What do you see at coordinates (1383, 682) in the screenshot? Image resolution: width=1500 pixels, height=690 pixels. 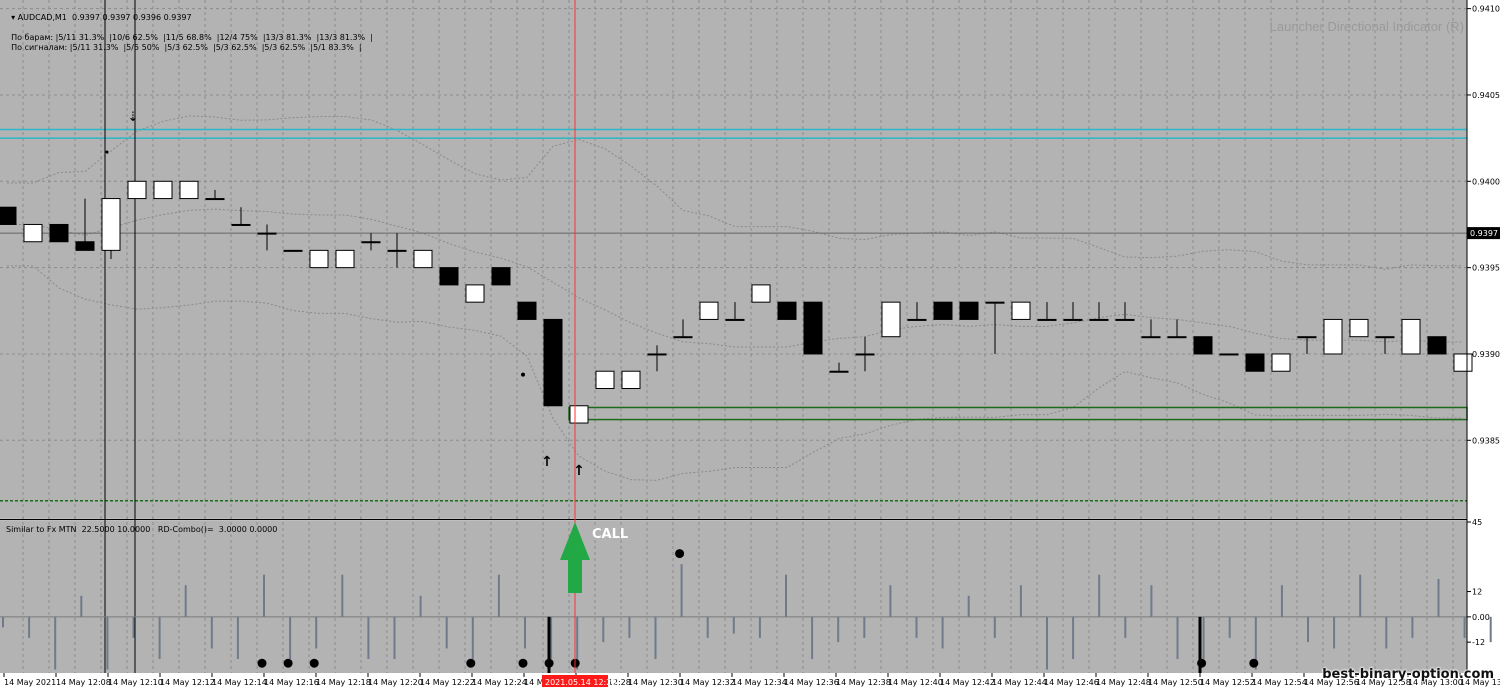 I see `time-label: 14 May 12:58` at bounding box center [1383, 682].